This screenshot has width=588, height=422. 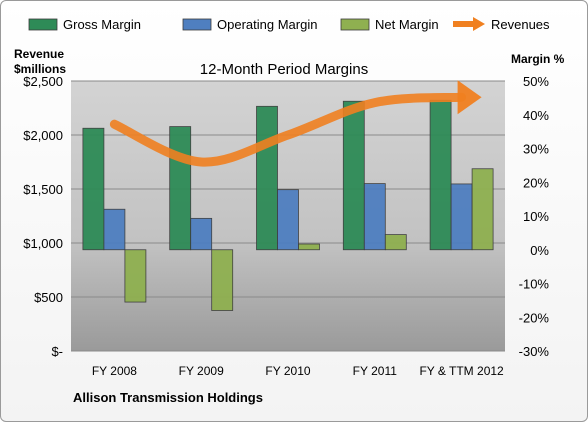 I want to click on y-left-label-line1: Revenue, so click(x=39, y=54).